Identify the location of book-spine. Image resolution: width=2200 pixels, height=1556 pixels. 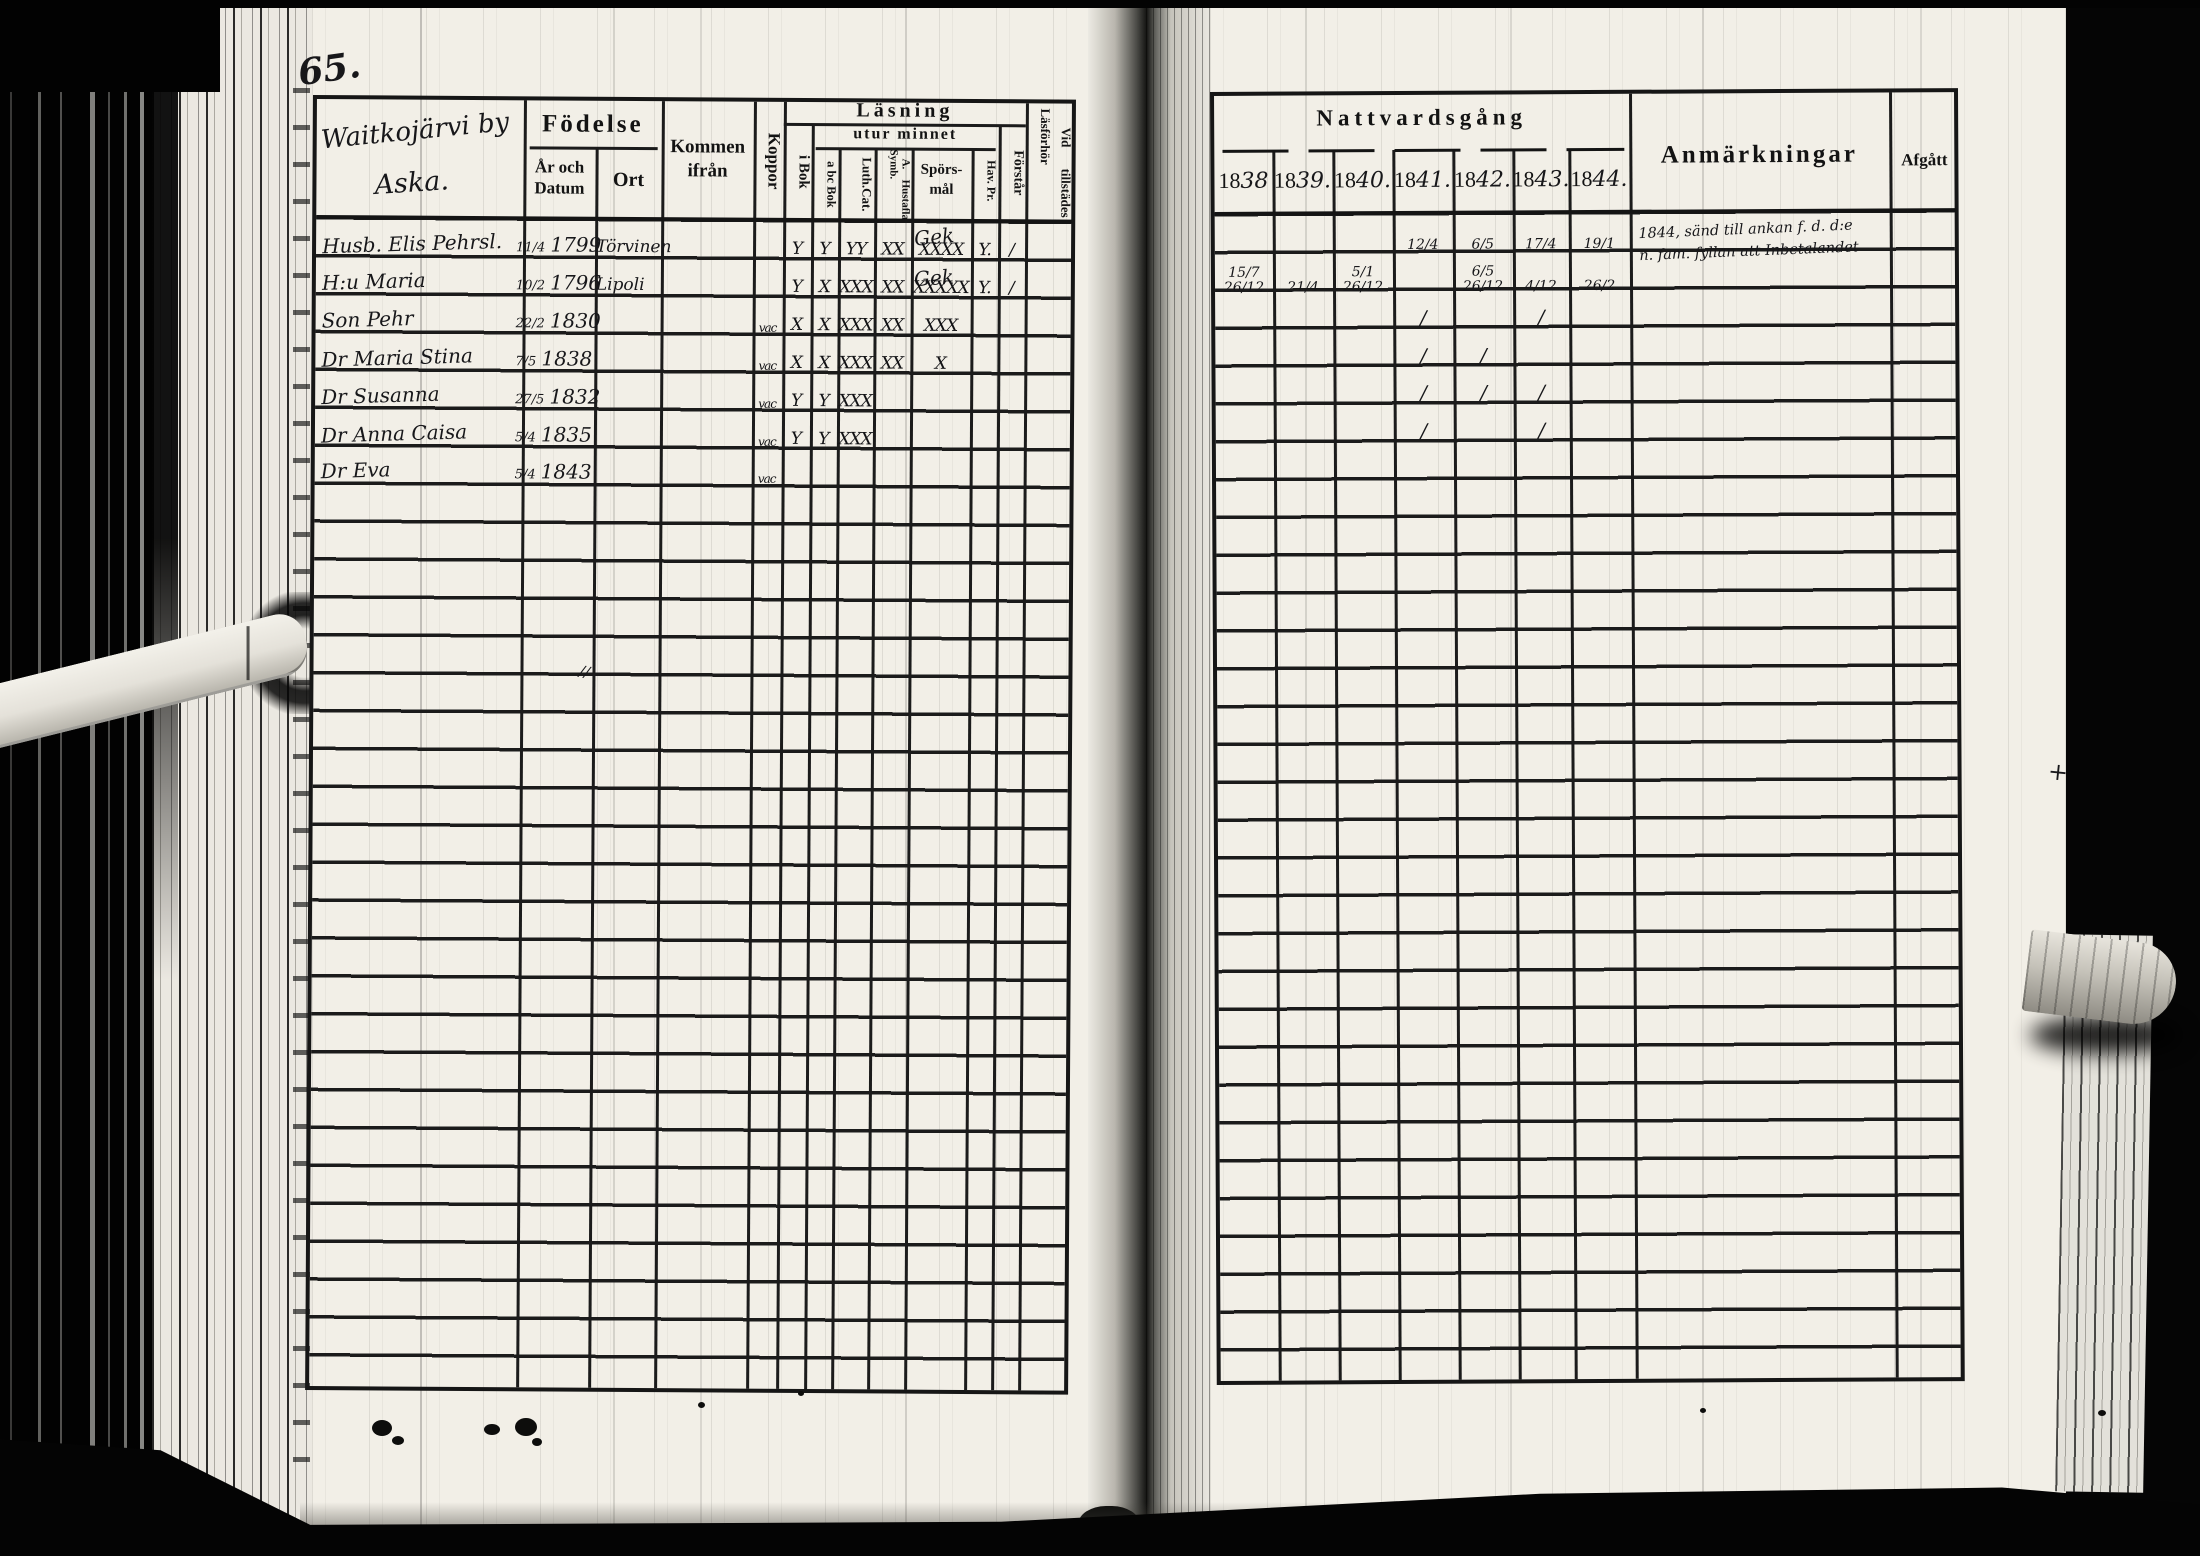
(76, 778).